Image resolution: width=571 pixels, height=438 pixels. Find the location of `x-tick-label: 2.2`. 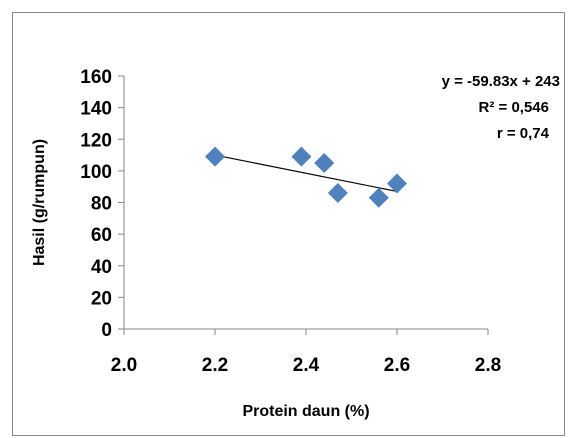

x-tick-label: 2.2 is located at coordinates (215, 365).